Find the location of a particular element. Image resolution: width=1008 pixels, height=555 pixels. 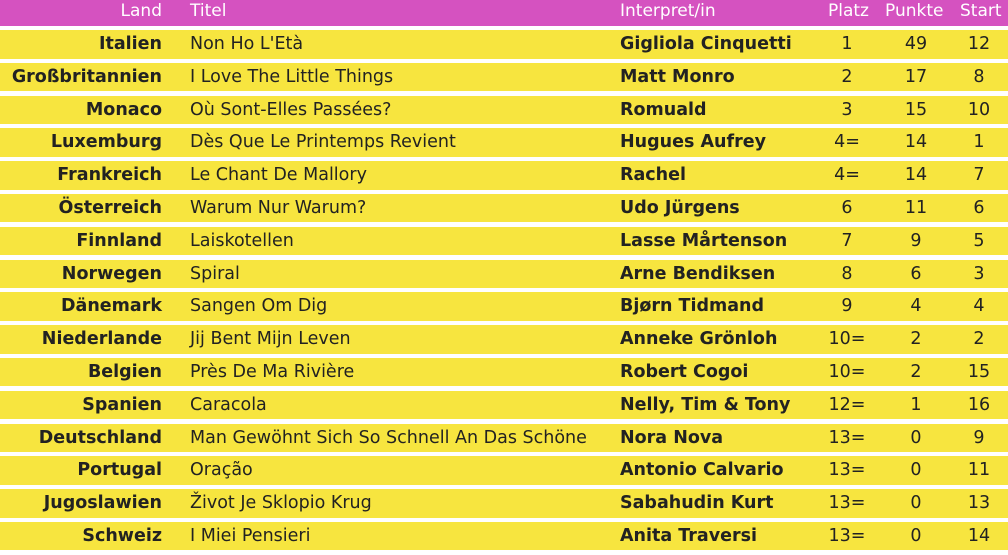

cell-platz: 2 is located at coordinates (847, 76).